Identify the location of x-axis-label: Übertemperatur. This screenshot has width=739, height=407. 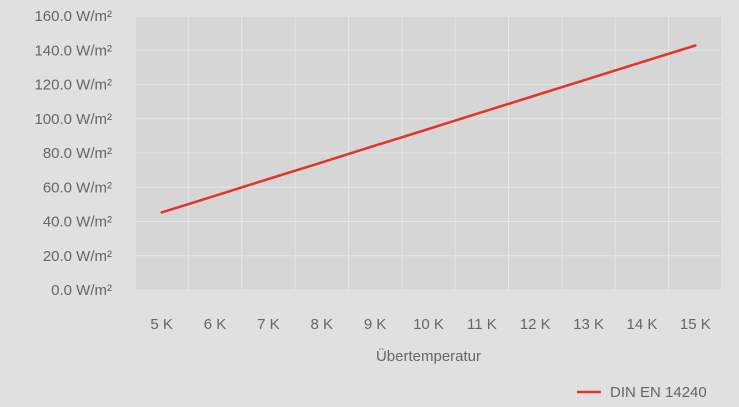
(428, 356).